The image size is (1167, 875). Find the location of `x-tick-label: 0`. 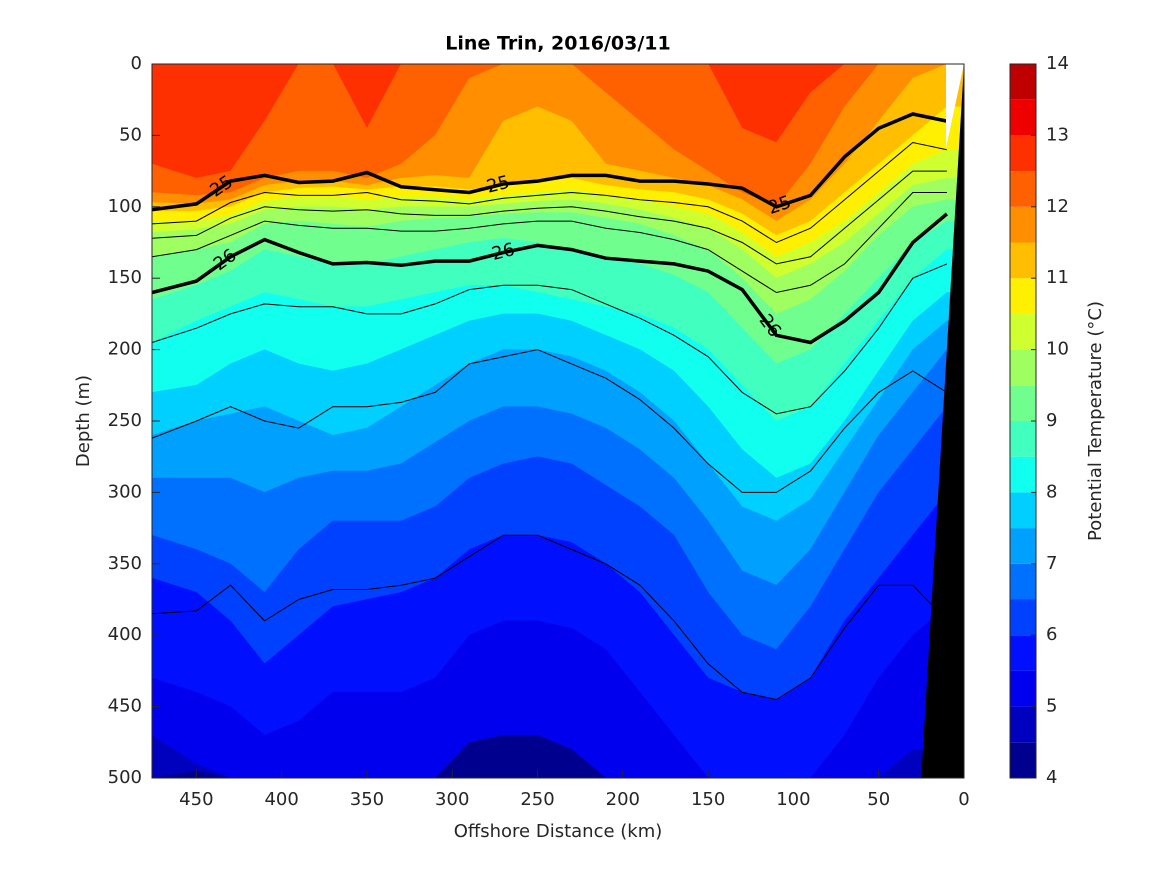

x-tick-label: 0 is located at coordinates (963, 799).